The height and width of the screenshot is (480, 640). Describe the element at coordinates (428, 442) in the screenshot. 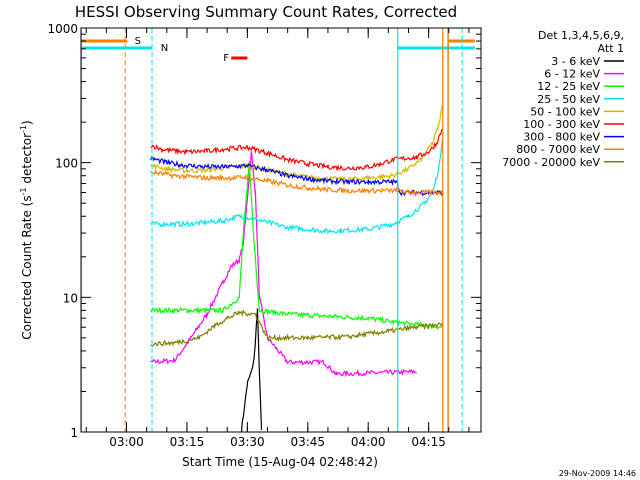

I see `x-tick-label-5: 04:15` at that location.